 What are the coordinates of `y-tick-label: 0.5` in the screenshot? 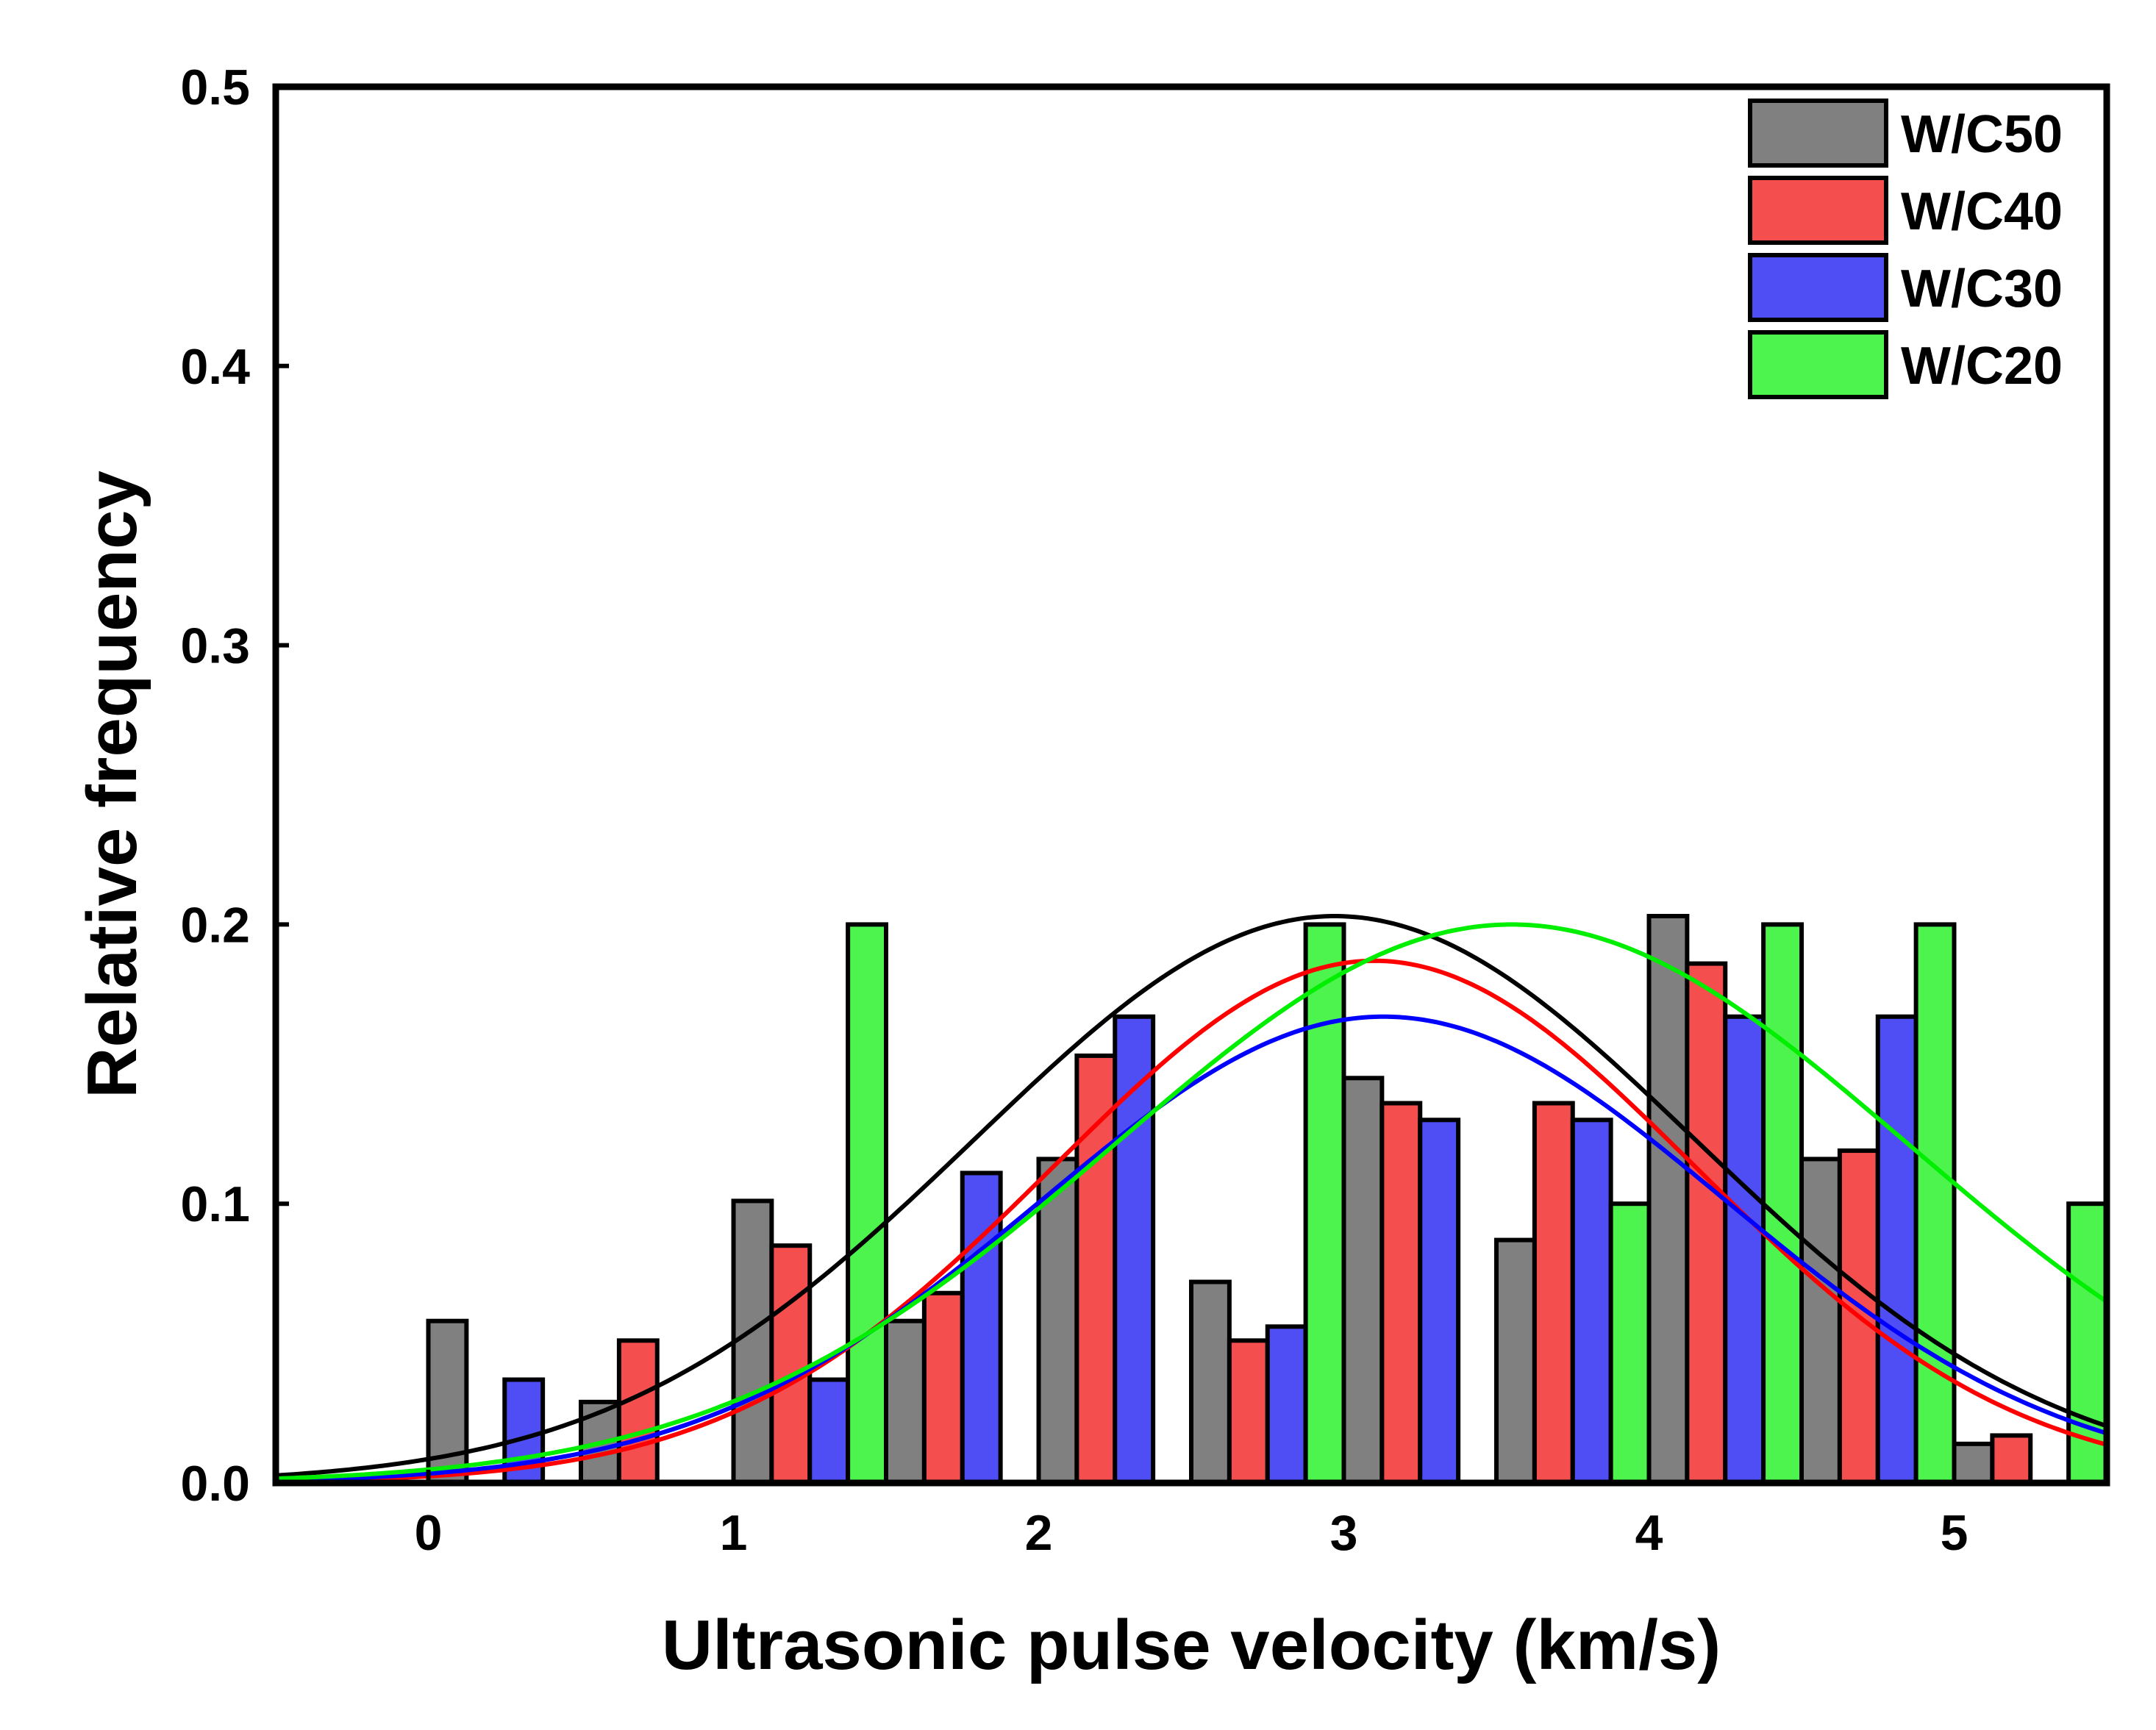 It's located at (215, 87).